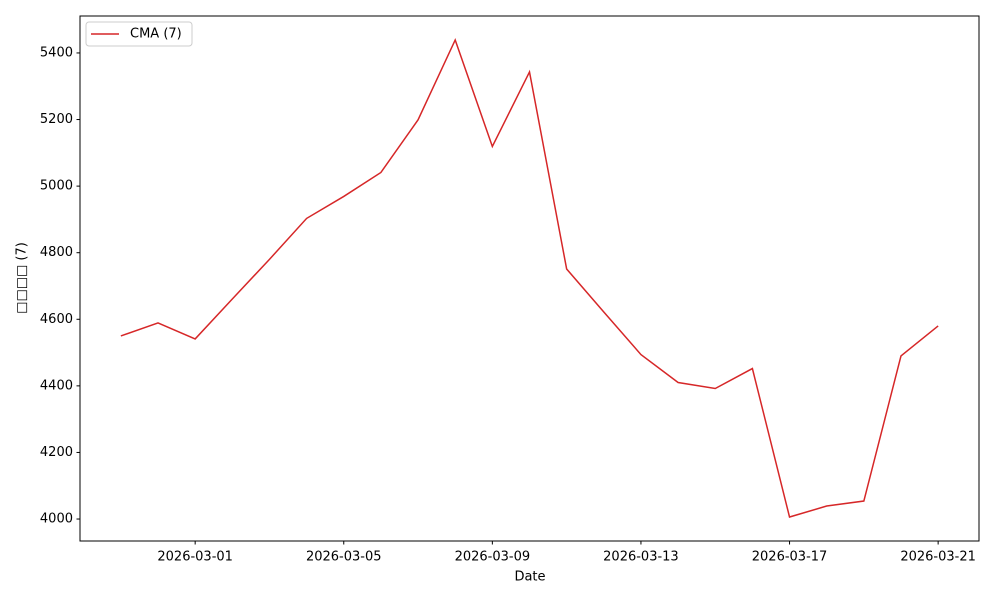 This screenshot has height=600, width=1000. What do you see at coordinates (938, 557) in the screenshot?
I see `x-tick-label: 2026-03-21` at bounding box center [938, 557].